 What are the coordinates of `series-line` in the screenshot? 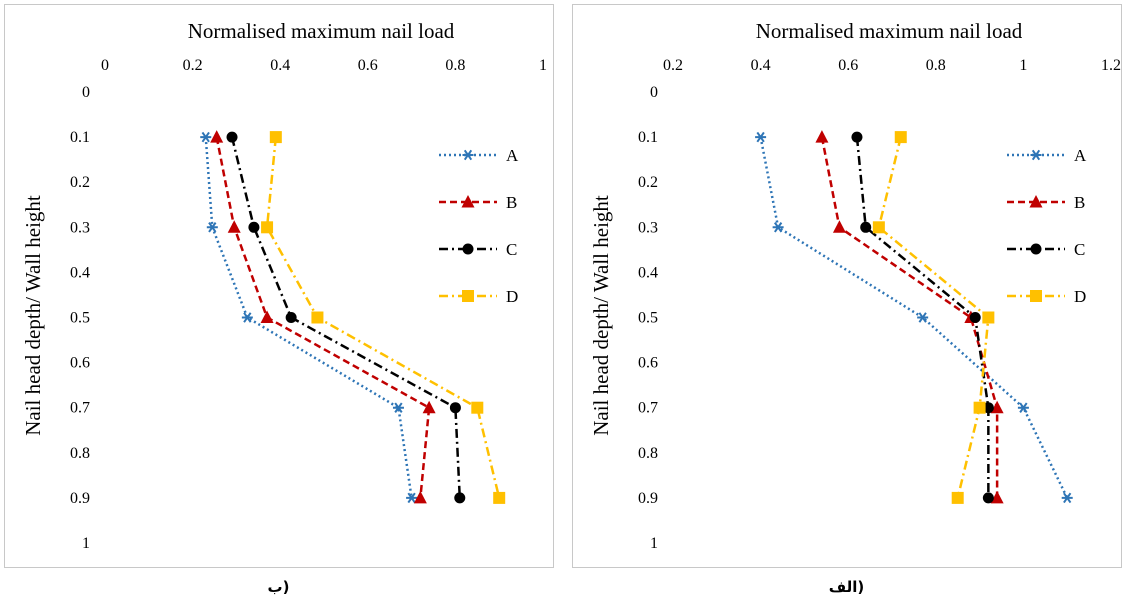 It's located at (308, 318).